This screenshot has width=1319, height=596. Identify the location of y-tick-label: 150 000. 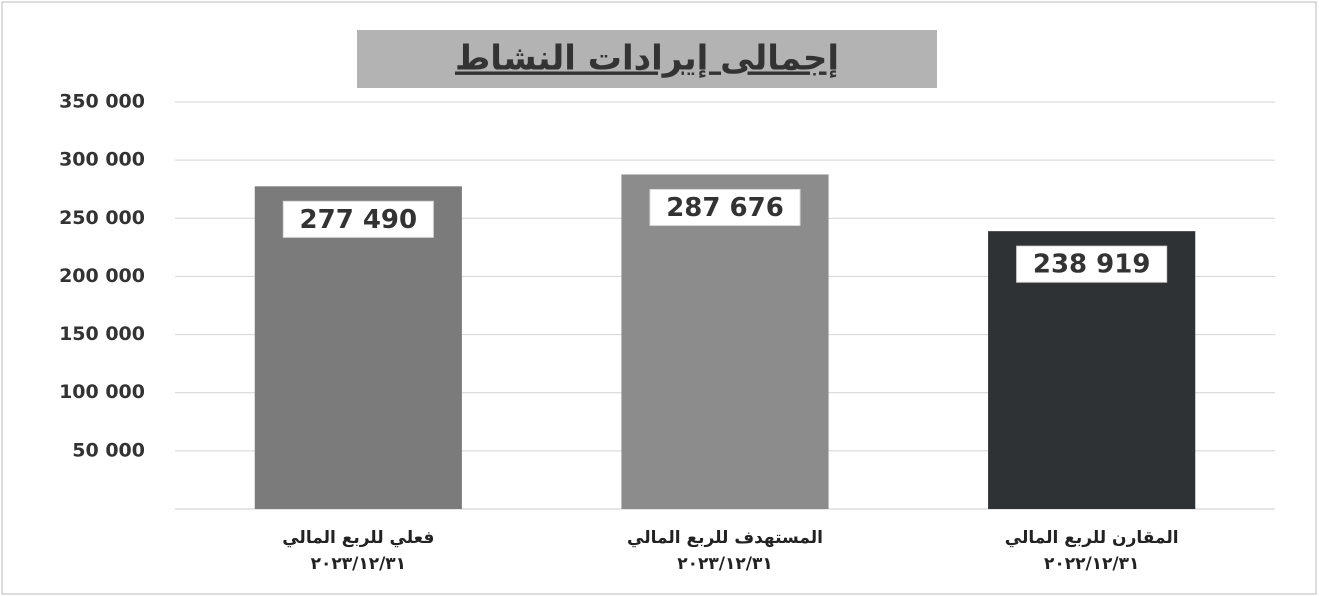
(102, 334).